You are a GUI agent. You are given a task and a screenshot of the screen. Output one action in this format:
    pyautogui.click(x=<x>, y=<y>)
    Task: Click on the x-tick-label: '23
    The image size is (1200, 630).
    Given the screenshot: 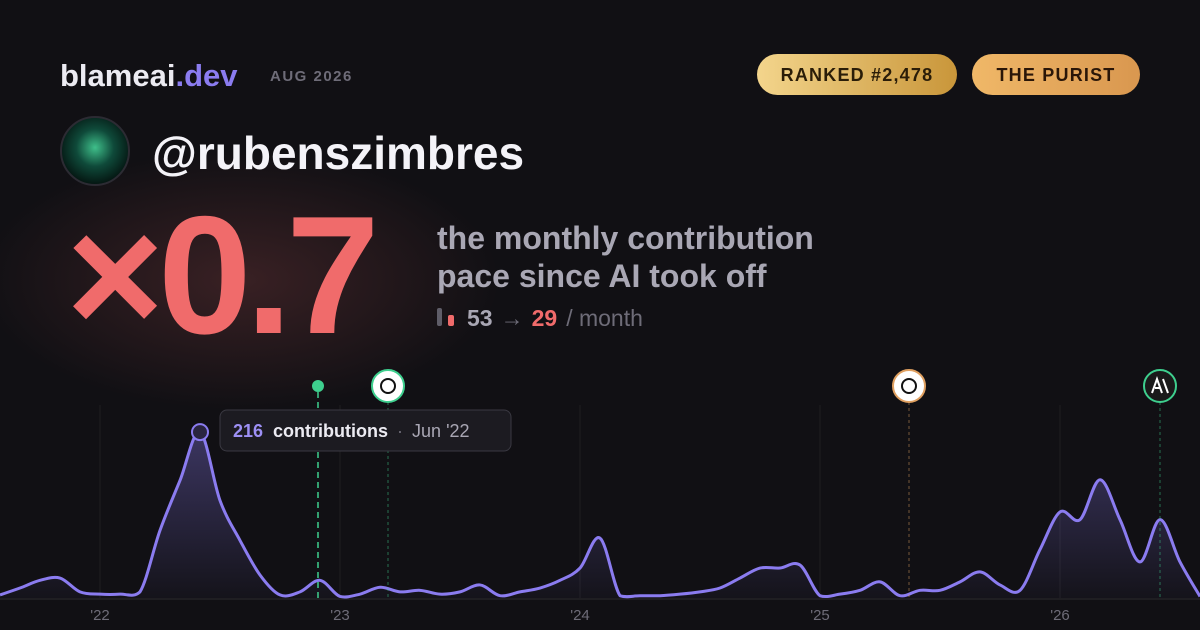 What is the action you would take?
    pyautogui.click(x=340, y=615)
    